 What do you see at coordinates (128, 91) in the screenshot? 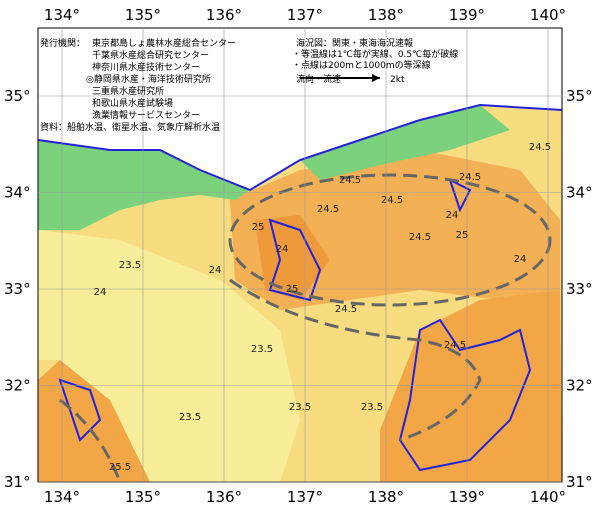
I see `info-text: 三重県水産研究所` at bounding box center [128, 91].